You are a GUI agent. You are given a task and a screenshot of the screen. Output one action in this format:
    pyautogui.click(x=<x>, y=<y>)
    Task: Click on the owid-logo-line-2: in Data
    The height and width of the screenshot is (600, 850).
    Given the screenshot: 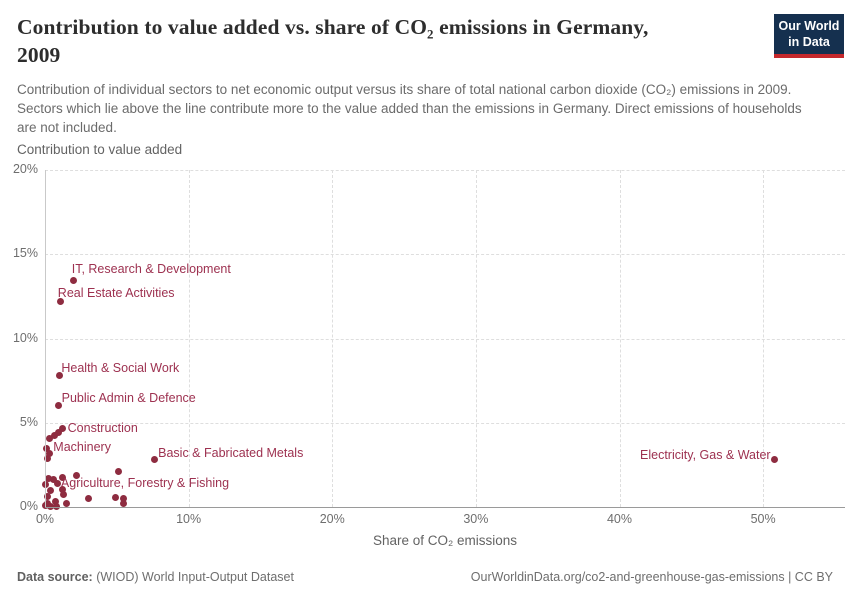 What is the action you would take?
    pyautogui.click(x=809, y=42)
    